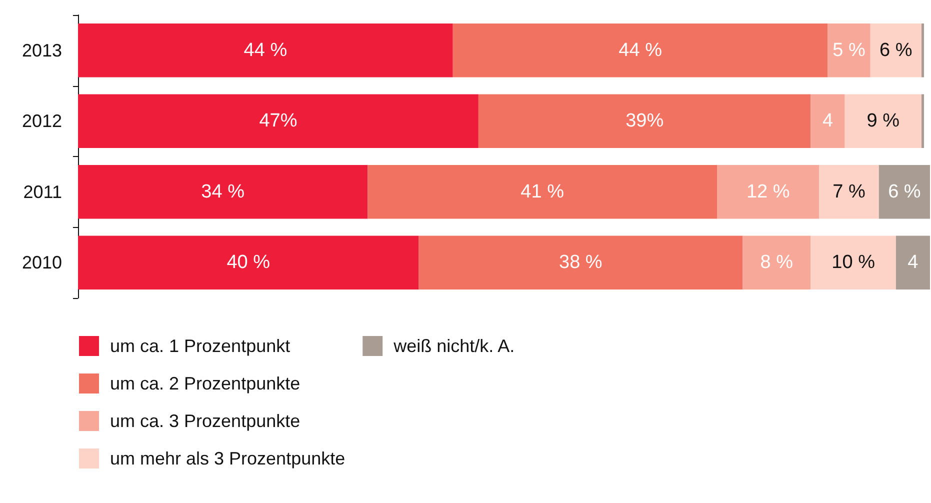 The image size is (931, 503). Describe the element at coordinates (42, 192) in the screenshot. I see `y-tick-label: 2011` at that location.